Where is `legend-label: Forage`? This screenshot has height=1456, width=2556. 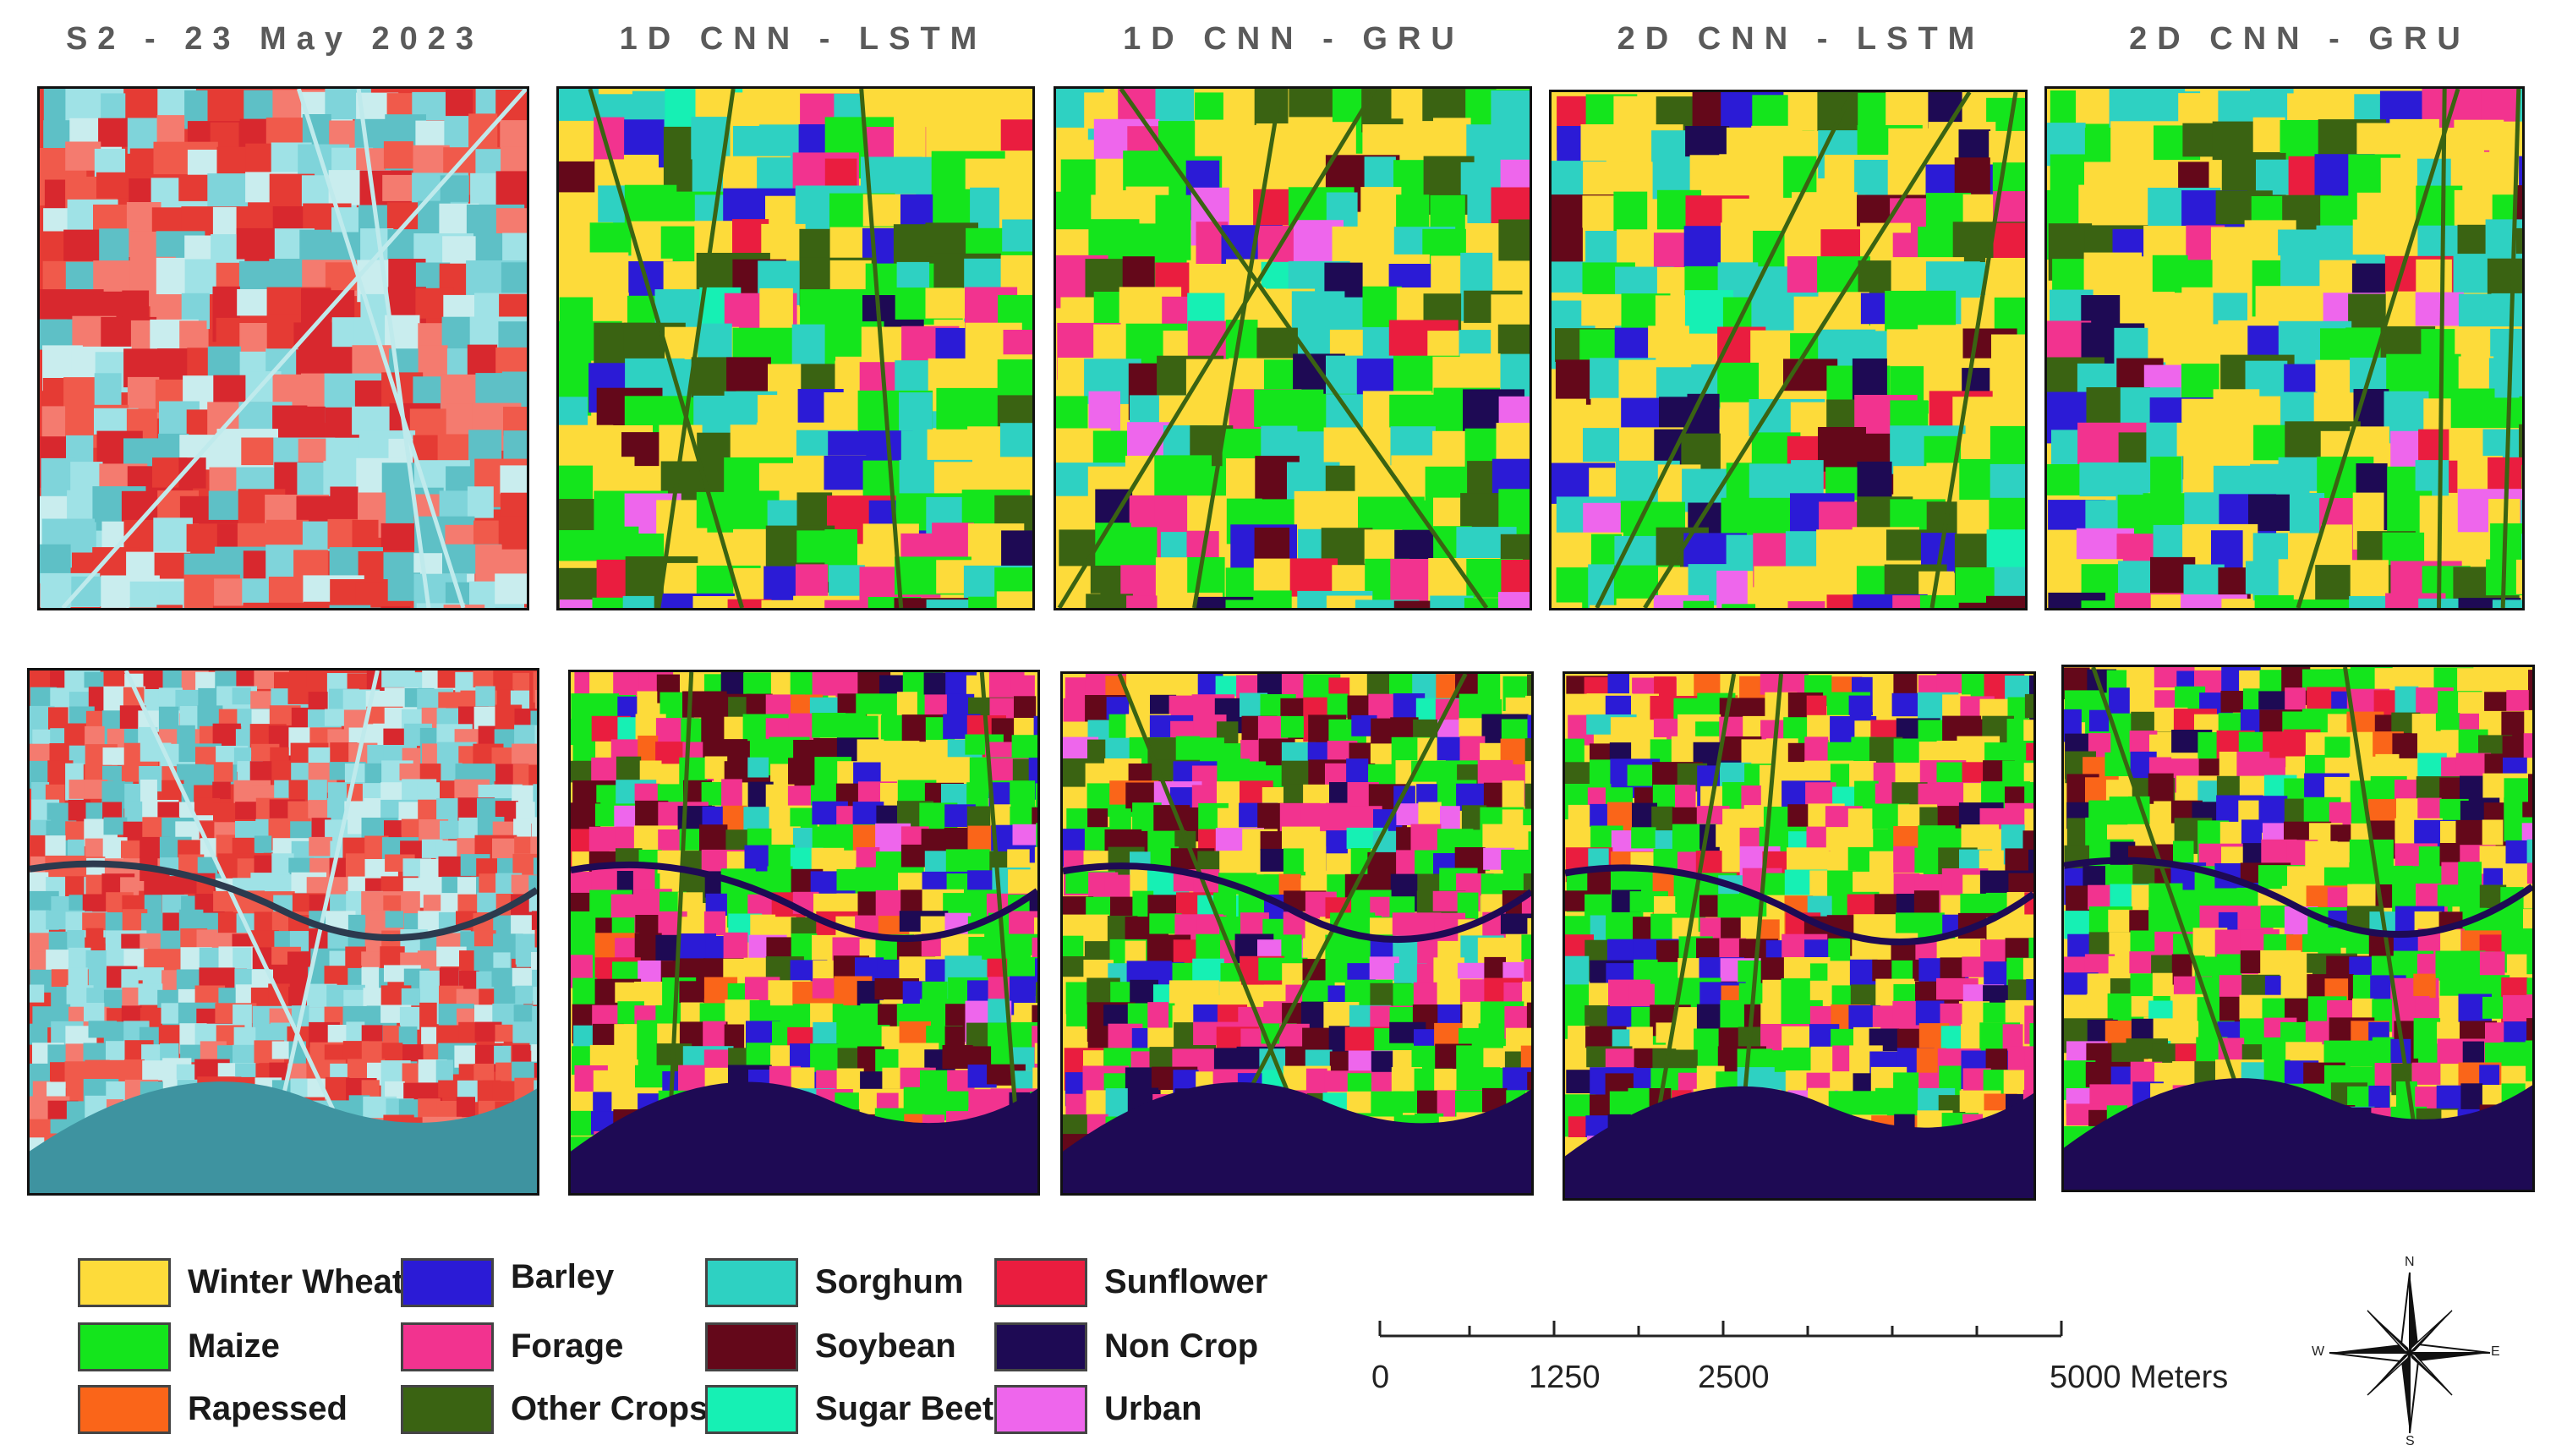
legend-label: Forage is located at coordinates (567, 1346).